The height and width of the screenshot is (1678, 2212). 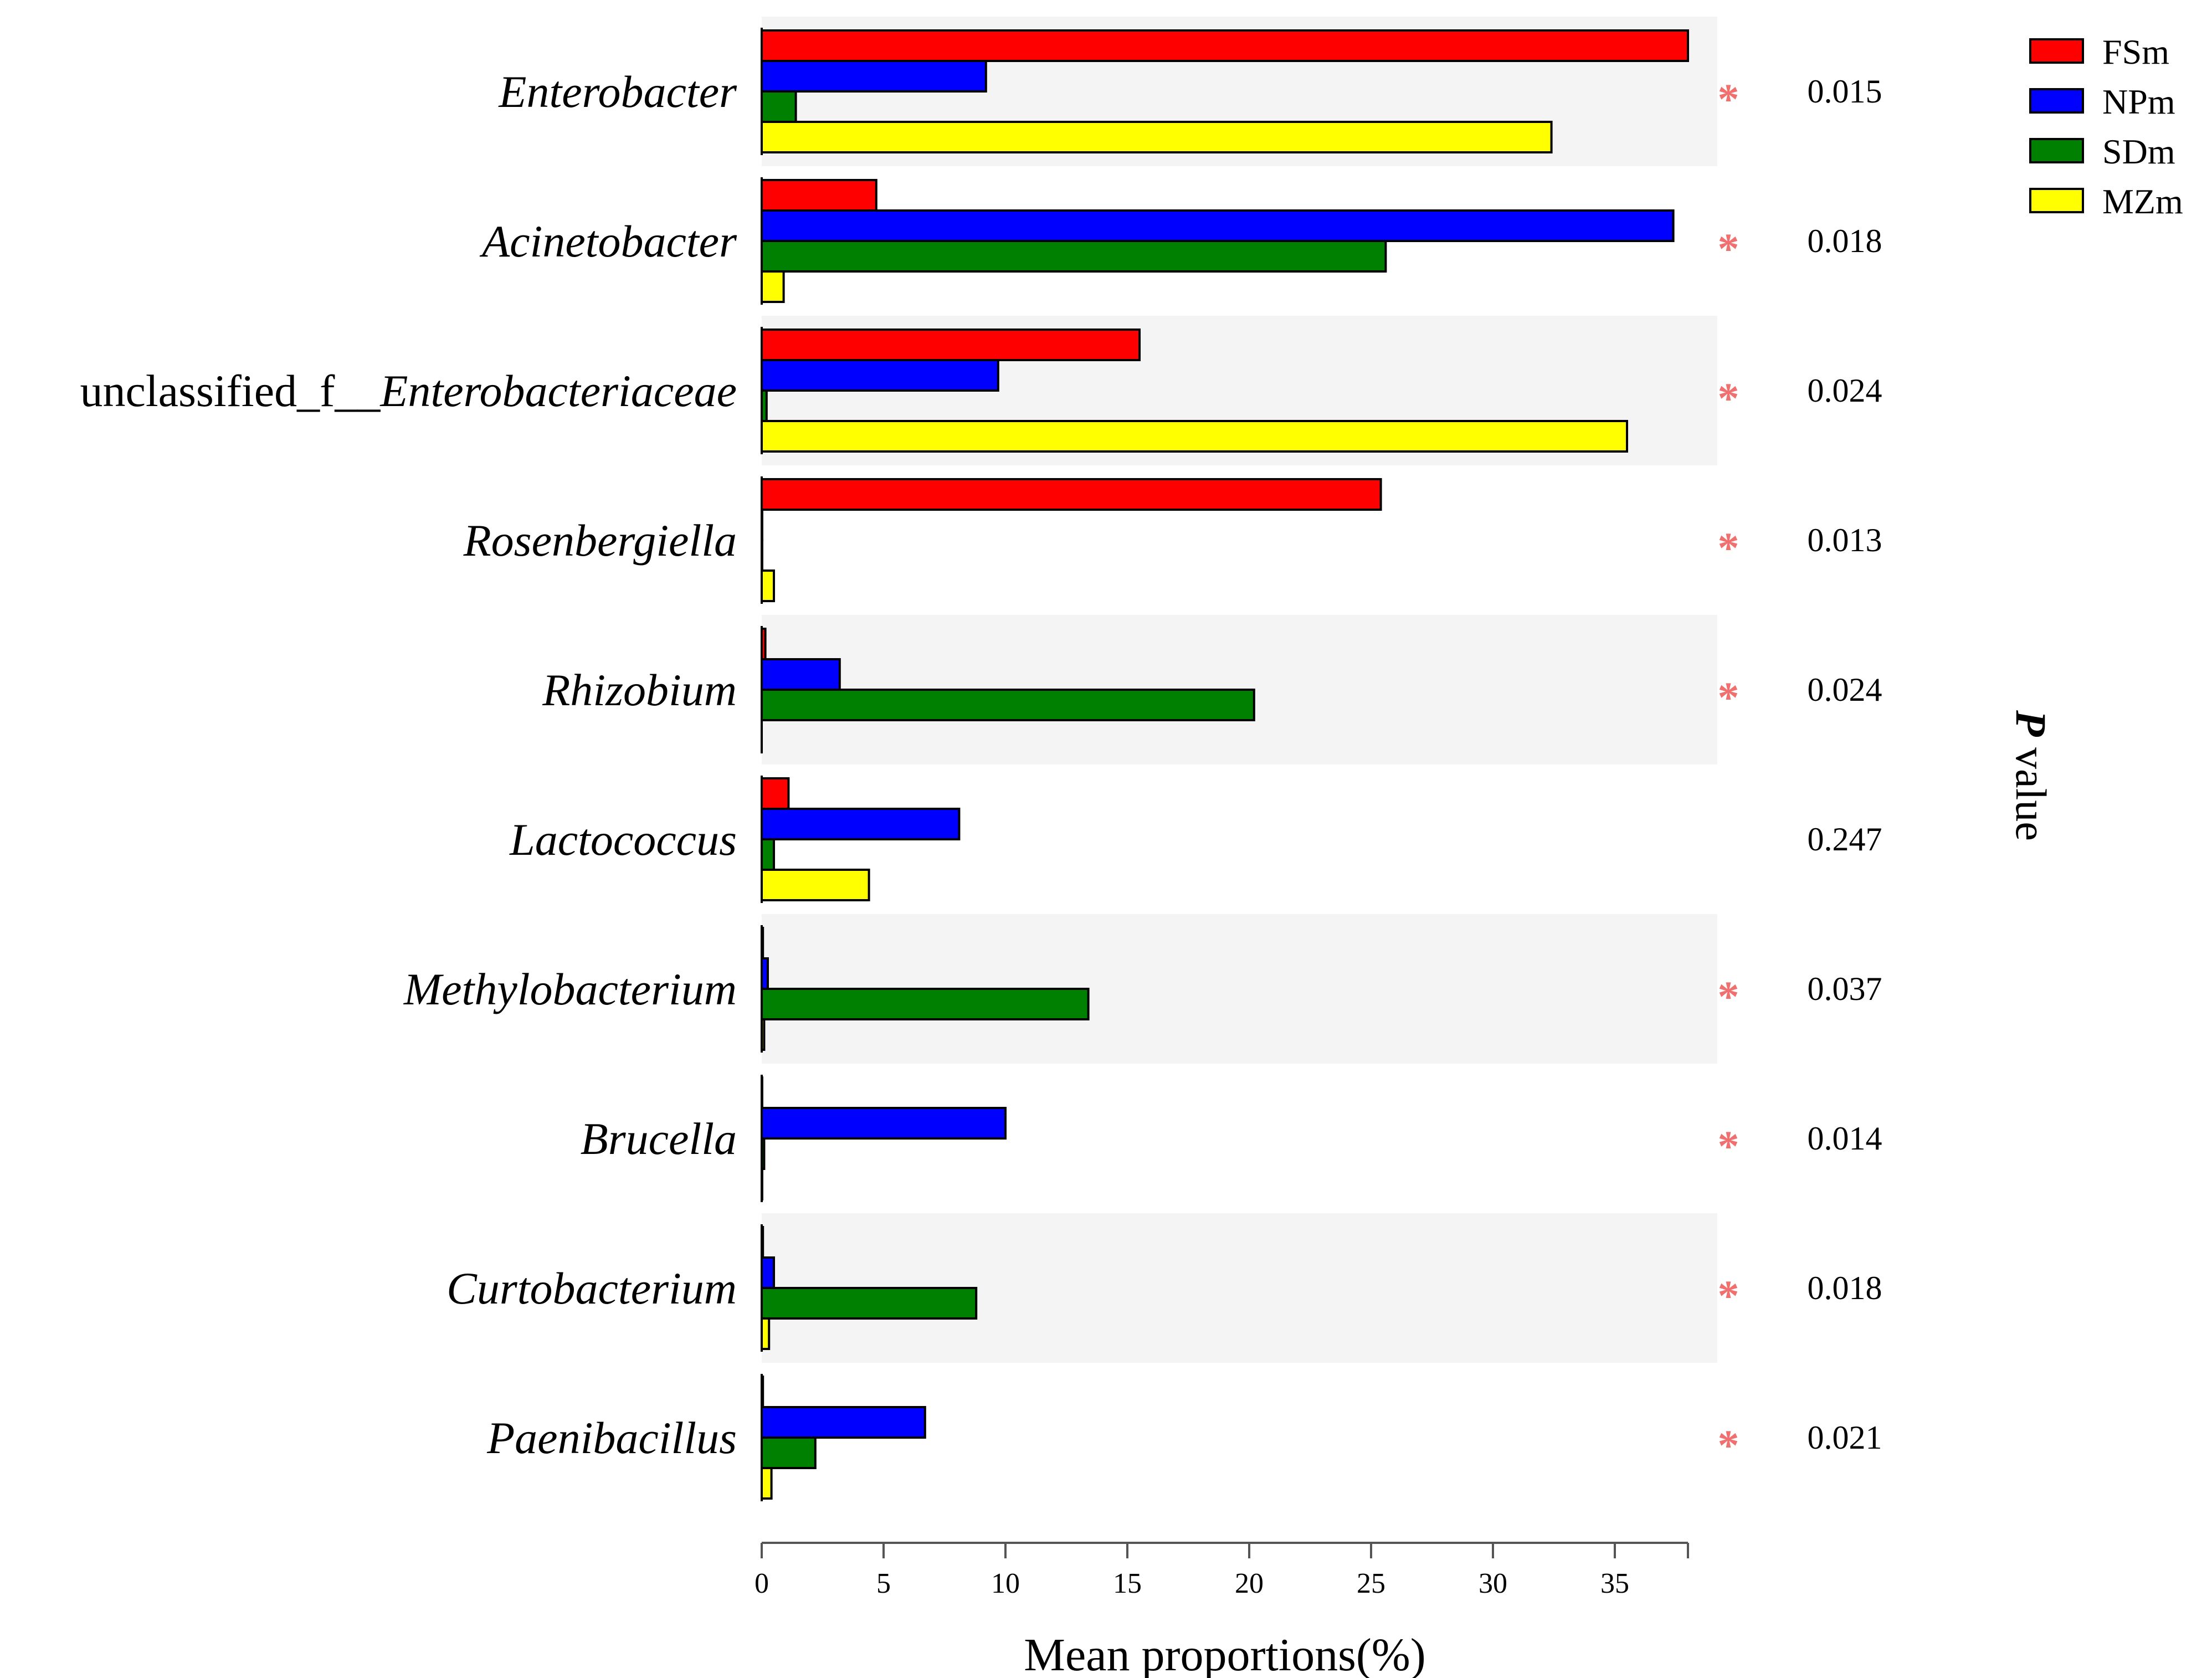 I want to click on bar-rhizobium-sdm, so click(x=1008, y=705).